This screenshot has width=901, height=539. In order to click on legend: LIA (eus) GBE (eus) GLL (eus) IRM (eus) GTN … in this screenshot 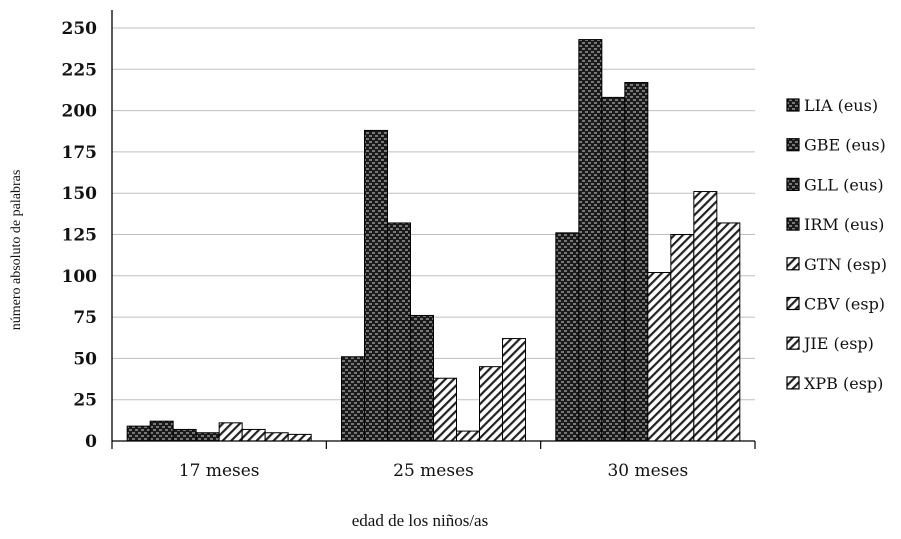, I will do `click(836, 244)`.